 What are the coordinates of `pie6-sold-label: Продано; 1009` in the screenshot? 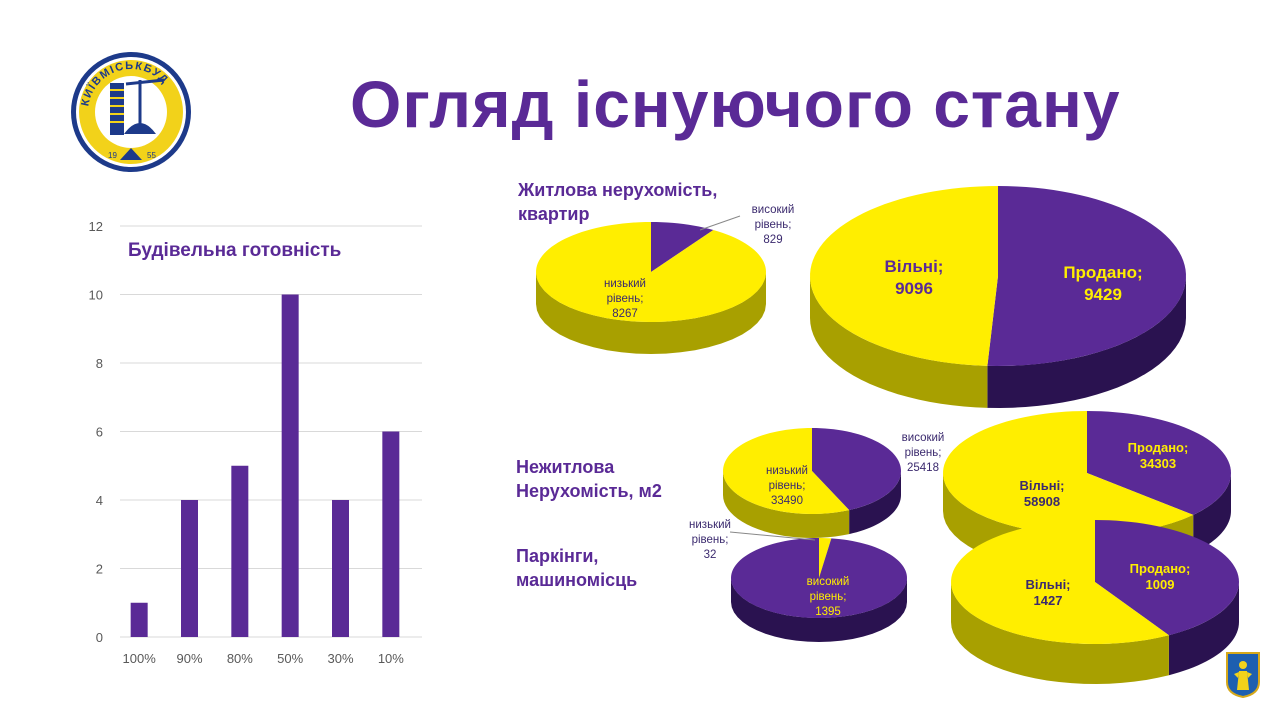 It's located at (1160, 576).